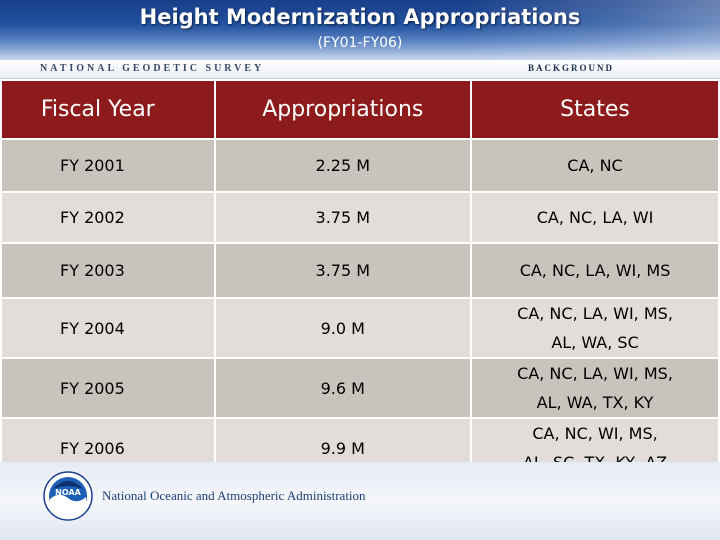 The image size is (720, 540). I want to click on cell-amount: 9.6 M, so click(343, 388).